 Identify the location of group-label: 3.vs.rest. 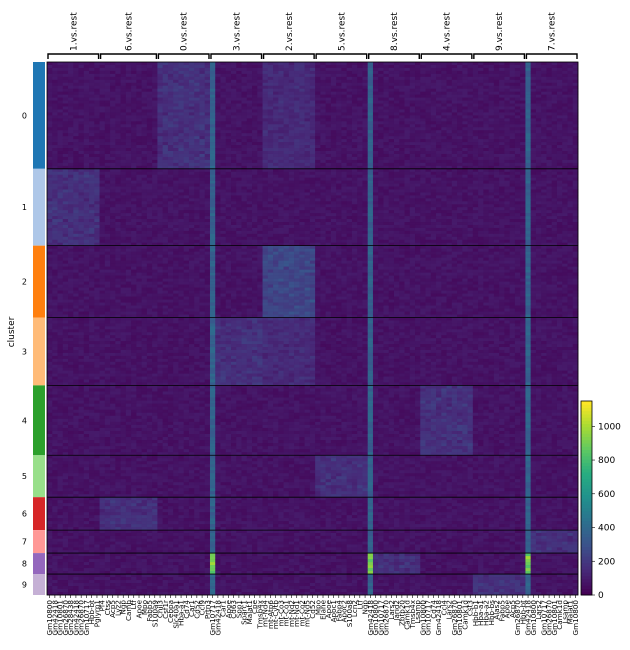
(237, 31).